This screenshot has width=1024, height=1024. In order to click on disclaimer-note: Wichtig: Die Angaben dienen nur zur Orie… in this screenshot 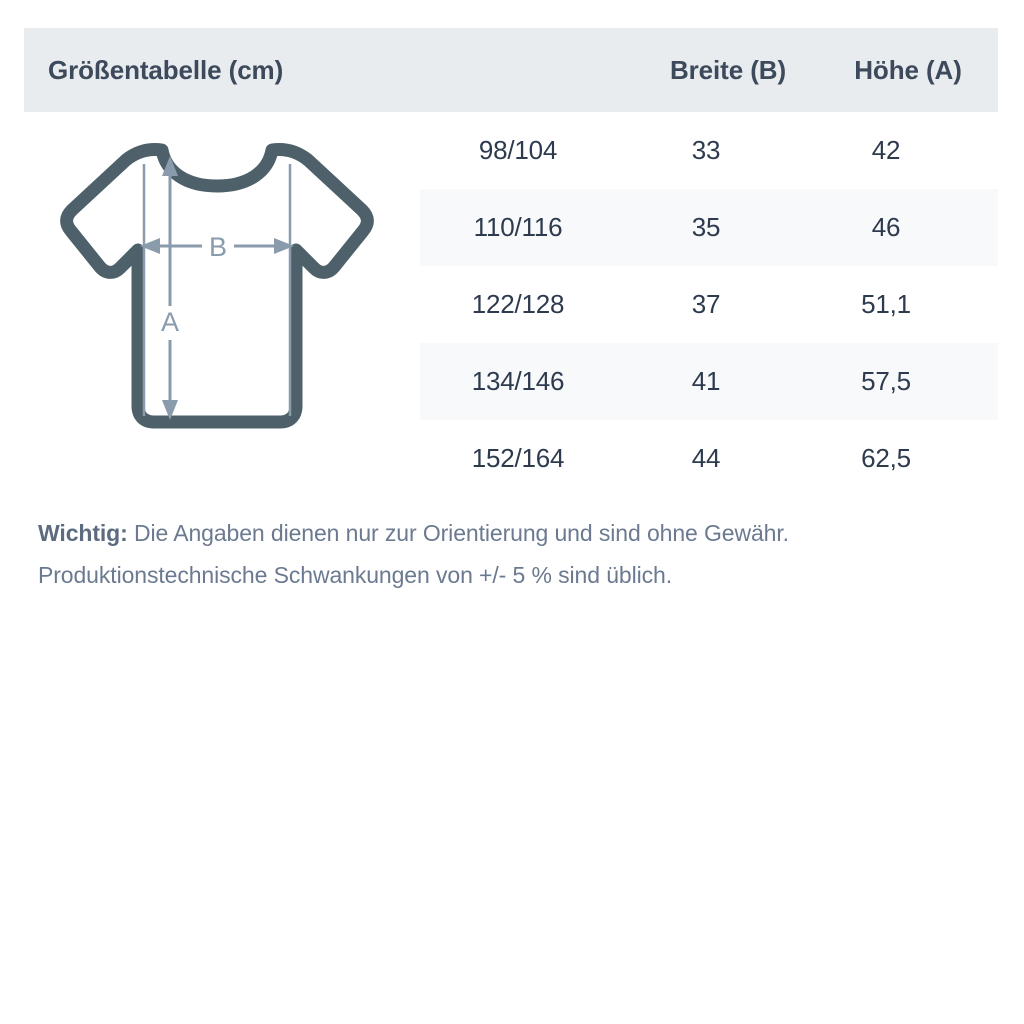, I will do `click(518, 554)`.